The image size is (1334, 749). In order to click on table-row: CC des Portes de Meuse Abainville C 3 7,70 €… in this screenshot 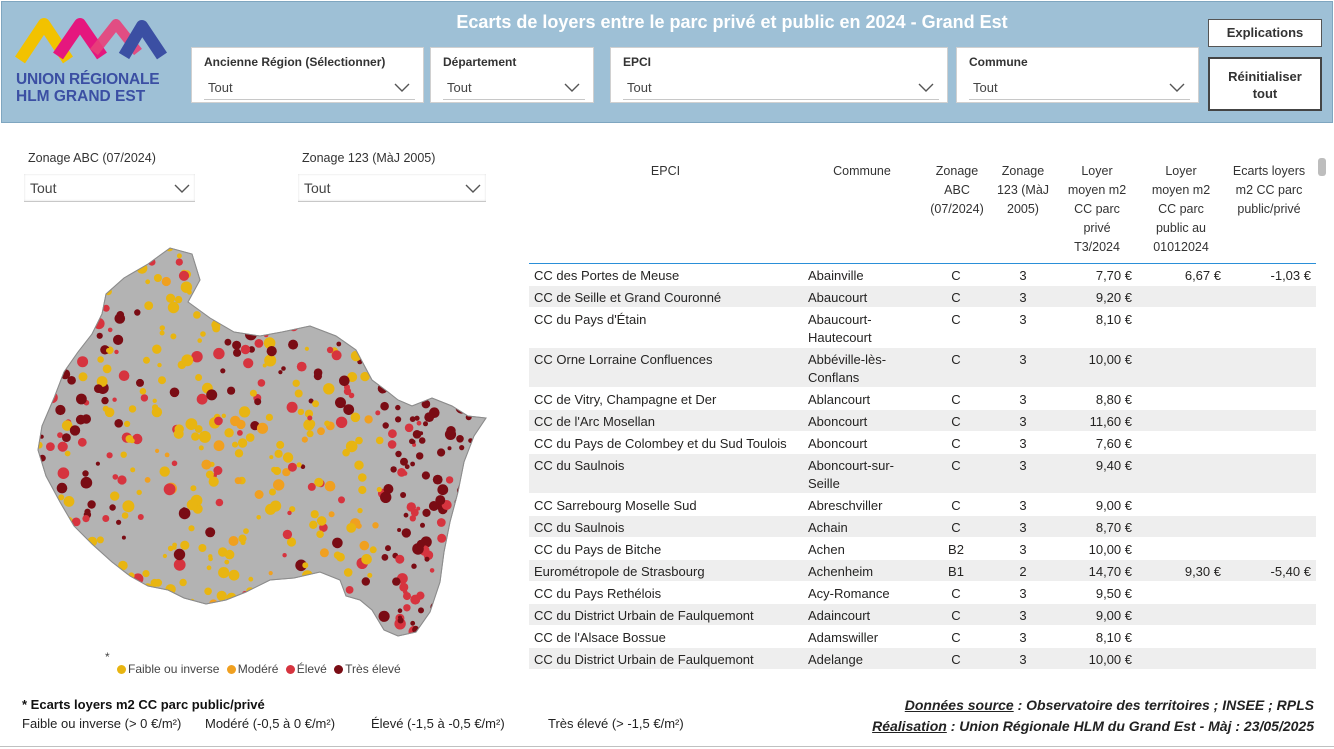, I will do `click(922, 275)`.